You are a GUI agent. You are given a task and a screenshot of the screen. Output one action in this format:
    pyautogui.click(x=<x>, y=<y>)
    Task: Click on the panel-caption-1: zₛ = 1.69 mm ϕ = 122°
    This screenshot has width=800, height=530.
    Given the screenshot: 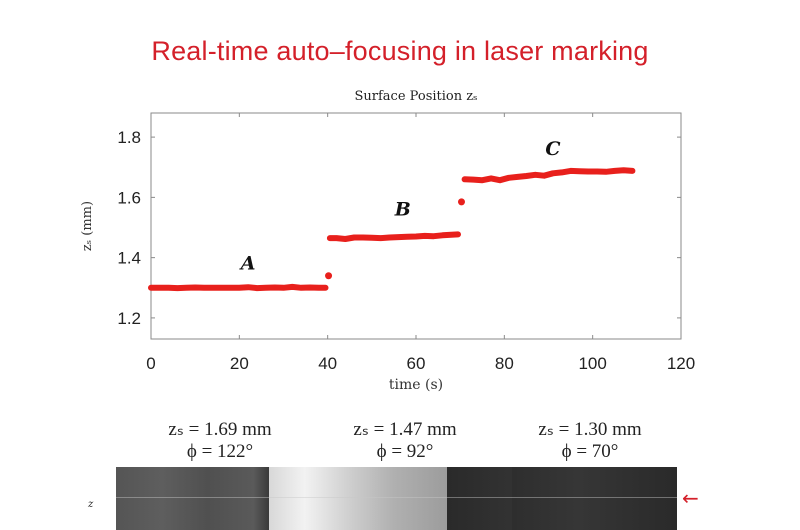 What is the action you would take?
    pyautogui.click(x=220, y=441)
    